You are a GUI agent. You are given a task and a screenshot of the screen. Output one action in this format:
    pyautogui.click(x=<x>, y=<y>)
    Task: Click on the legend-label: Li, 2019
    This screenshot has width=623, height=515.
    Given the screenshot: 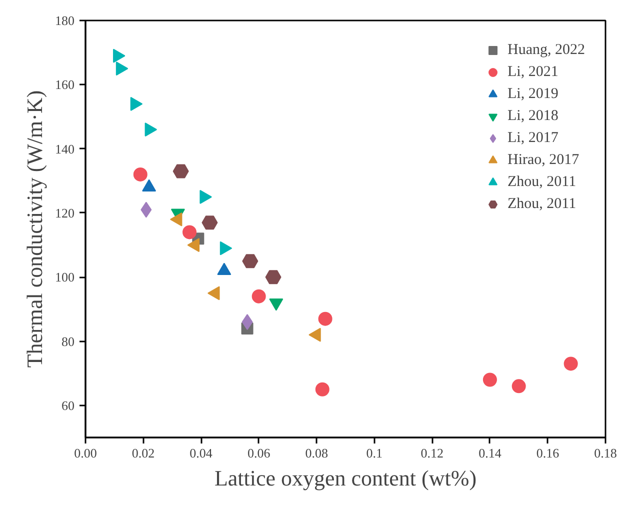 What is the action you would take?
    pyautogui.click(x=533, y=94)
    